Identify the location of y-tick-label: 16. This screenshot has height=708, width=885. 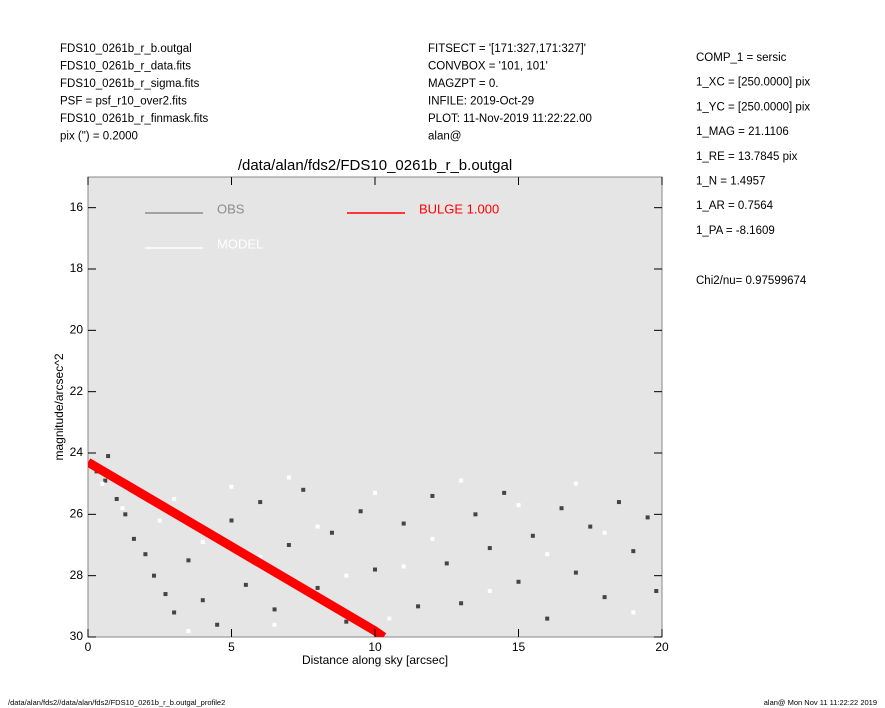
(77, 207).